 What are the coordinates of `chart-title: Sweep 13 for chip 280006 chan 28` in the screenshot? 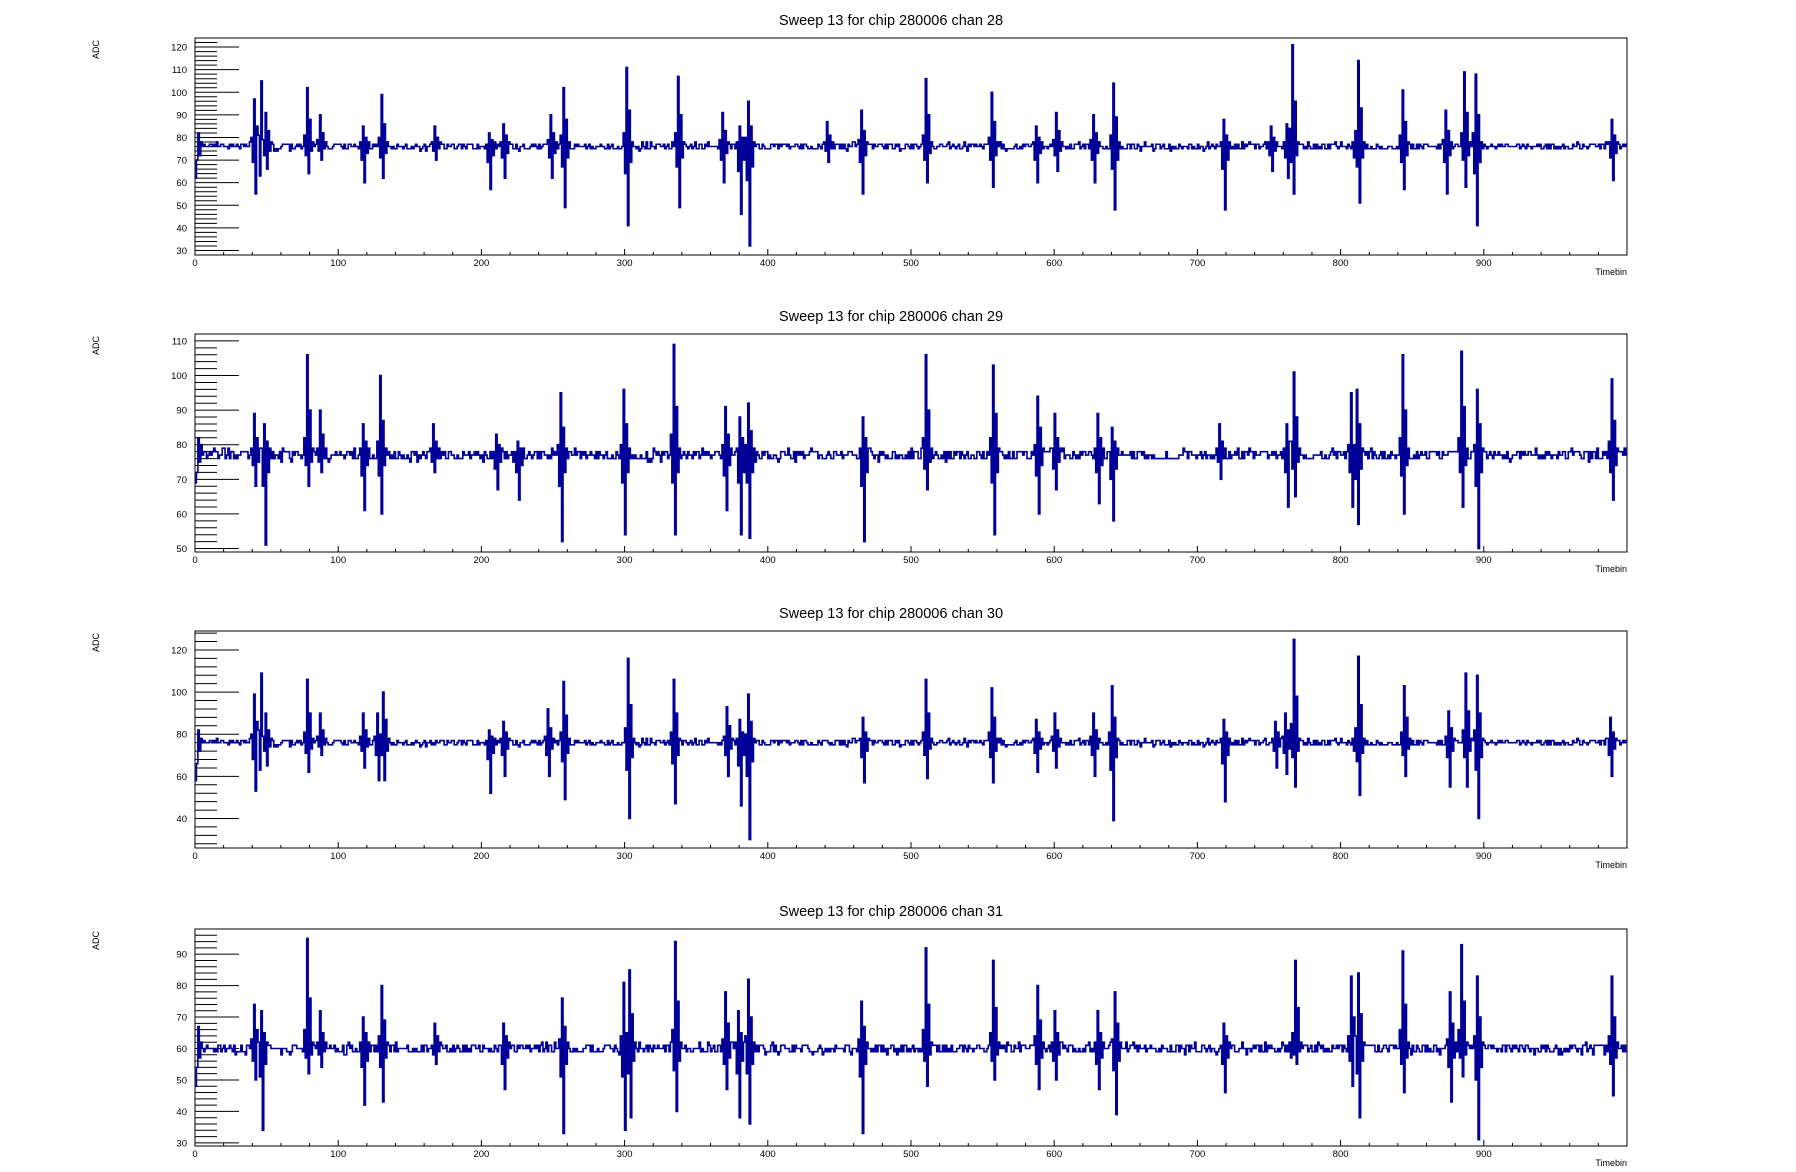 It's located at (891, 21).